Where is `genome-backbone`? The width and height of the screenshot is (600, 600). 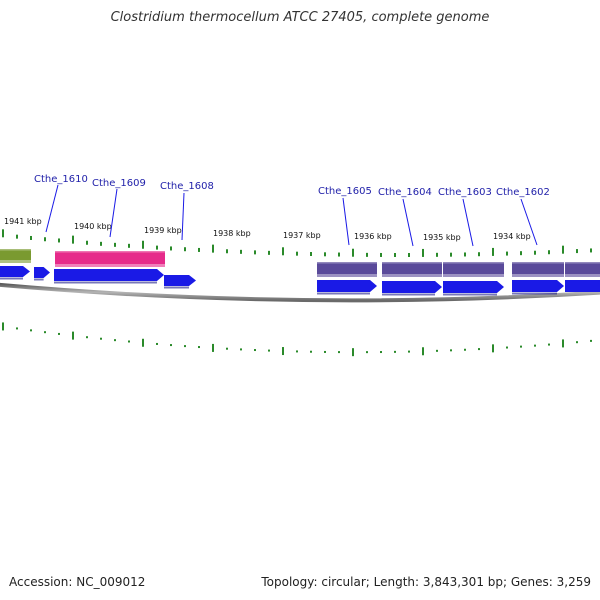 genome-backbone is located at coordinates (300, 292).